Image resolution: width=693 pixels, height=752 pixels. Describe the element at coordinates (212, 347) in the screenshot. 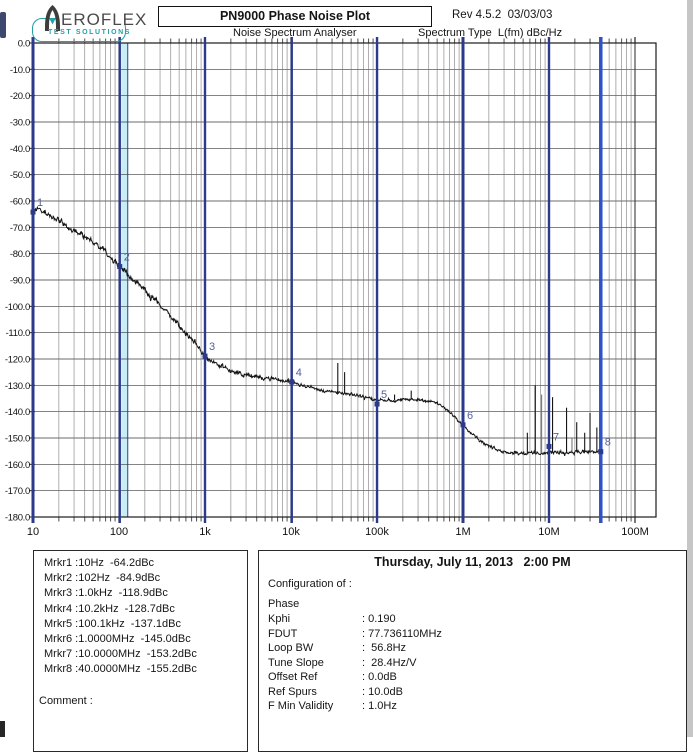

I see `marker-number-3: 3` at that location.